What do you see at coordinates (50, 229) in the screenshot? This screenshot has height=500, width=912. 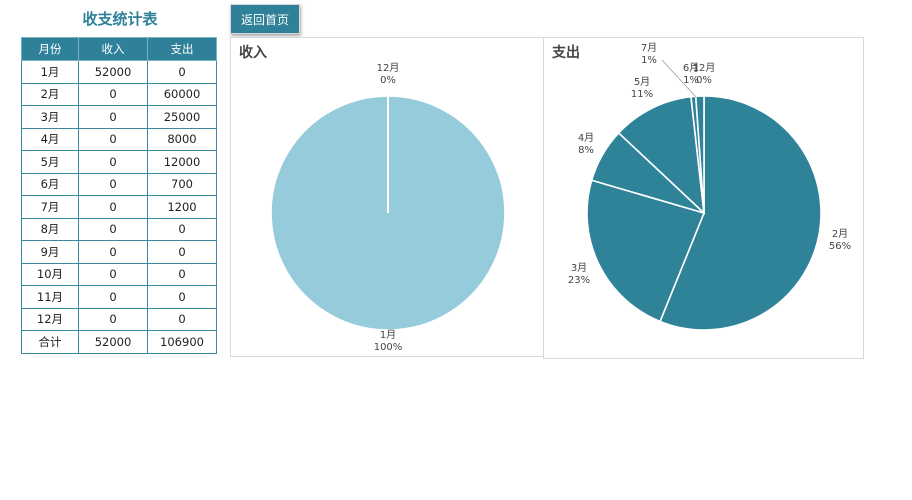 I see `month-cell: 8月` at bounding box center [50, 229].